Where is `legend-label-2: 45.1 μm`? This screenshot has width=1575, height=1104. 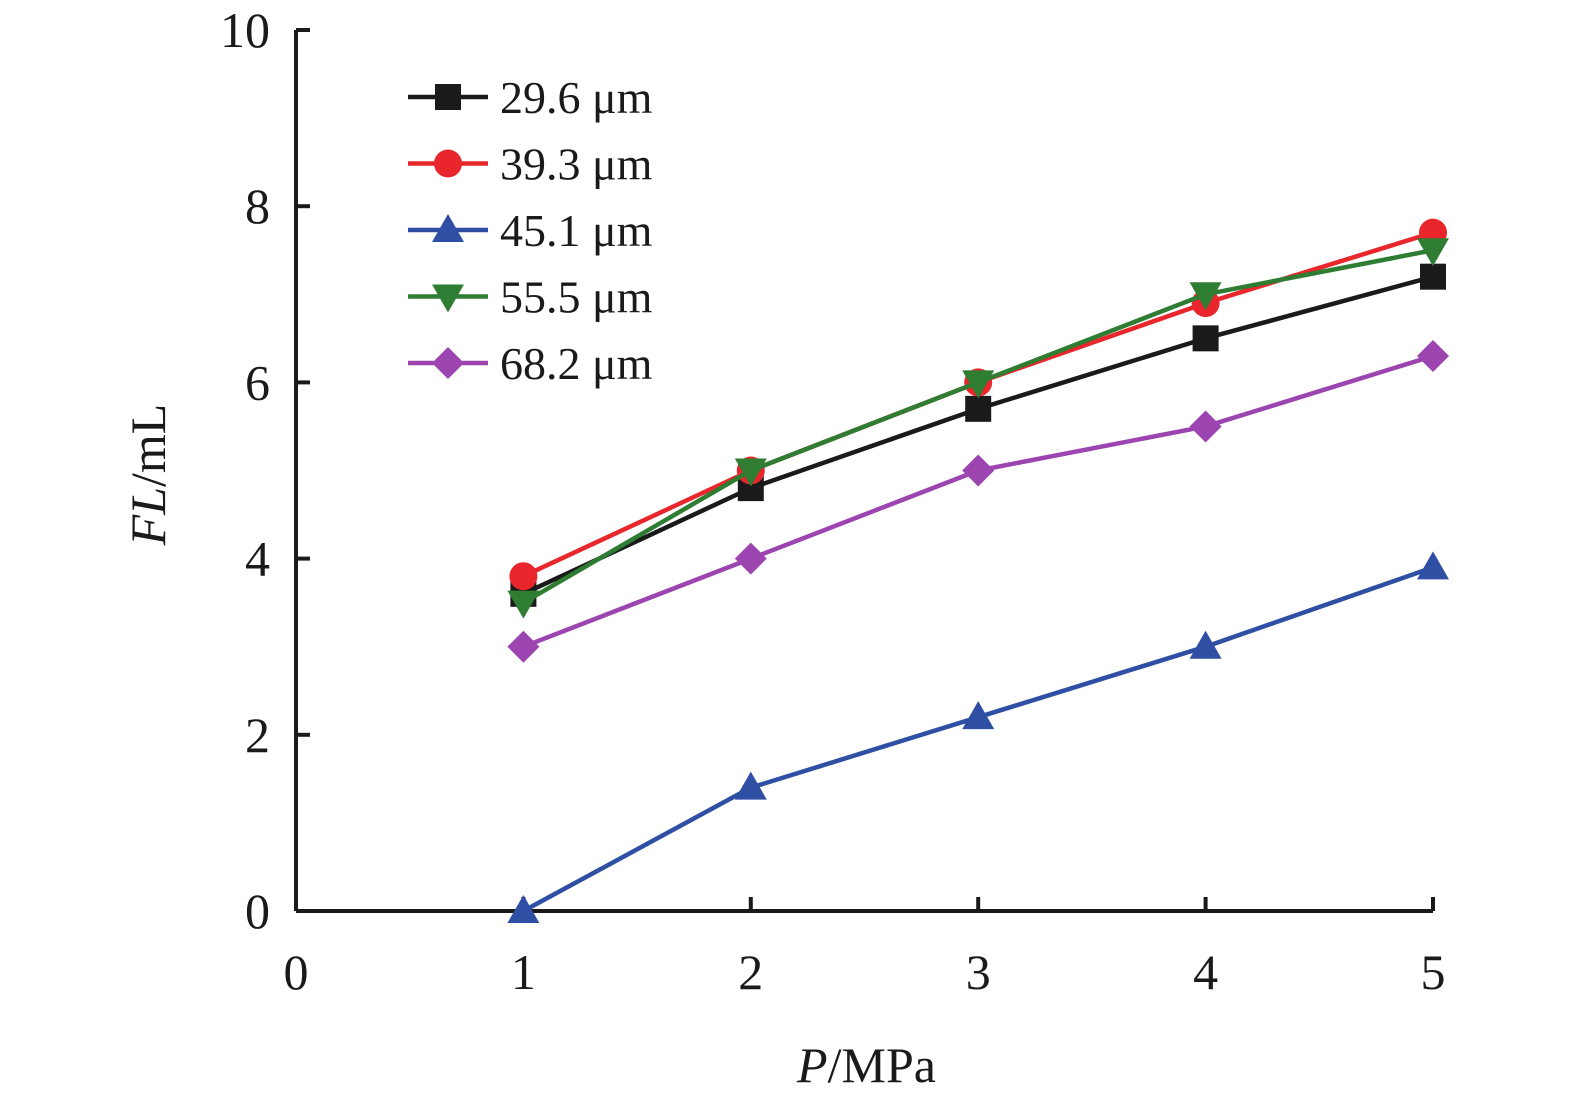 legend-label-2: 45.1 μm is located at coordinates (576, 230).